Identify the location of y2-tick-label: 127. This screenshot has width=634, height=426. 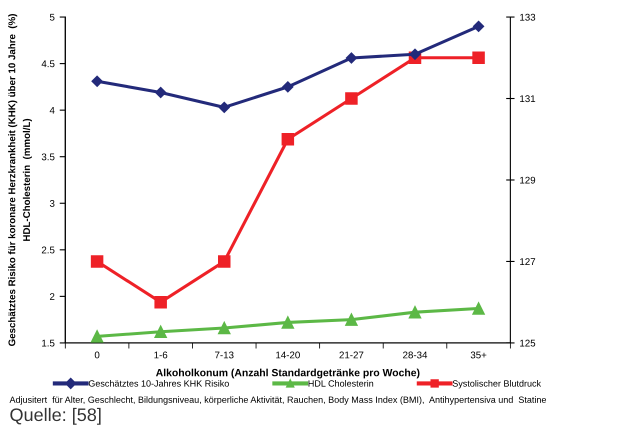
(528, 261).